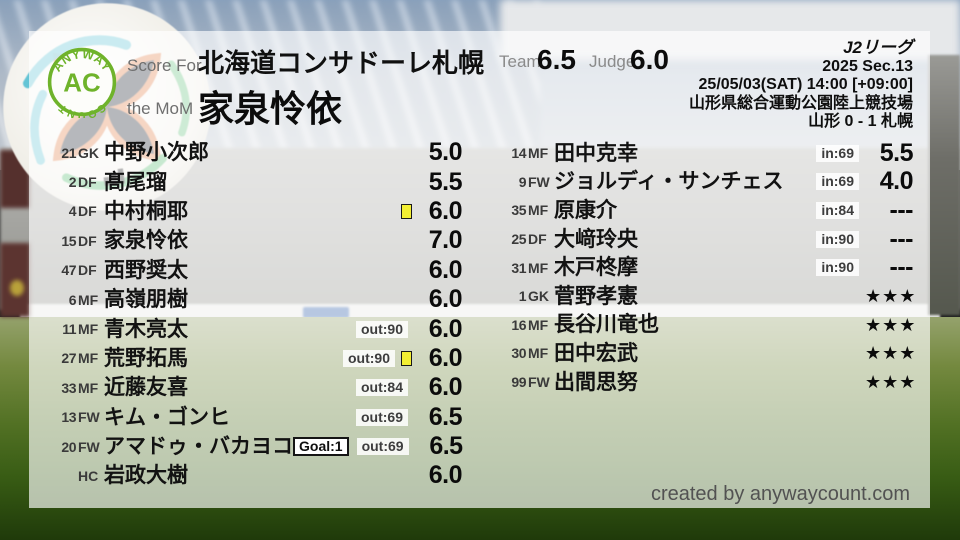 The image size is (960, 540). Describe the element at coordinates (254, 299) in the screenshot. I see `player-row: 6 MF 高嶺朋樹 6.0` at that location.